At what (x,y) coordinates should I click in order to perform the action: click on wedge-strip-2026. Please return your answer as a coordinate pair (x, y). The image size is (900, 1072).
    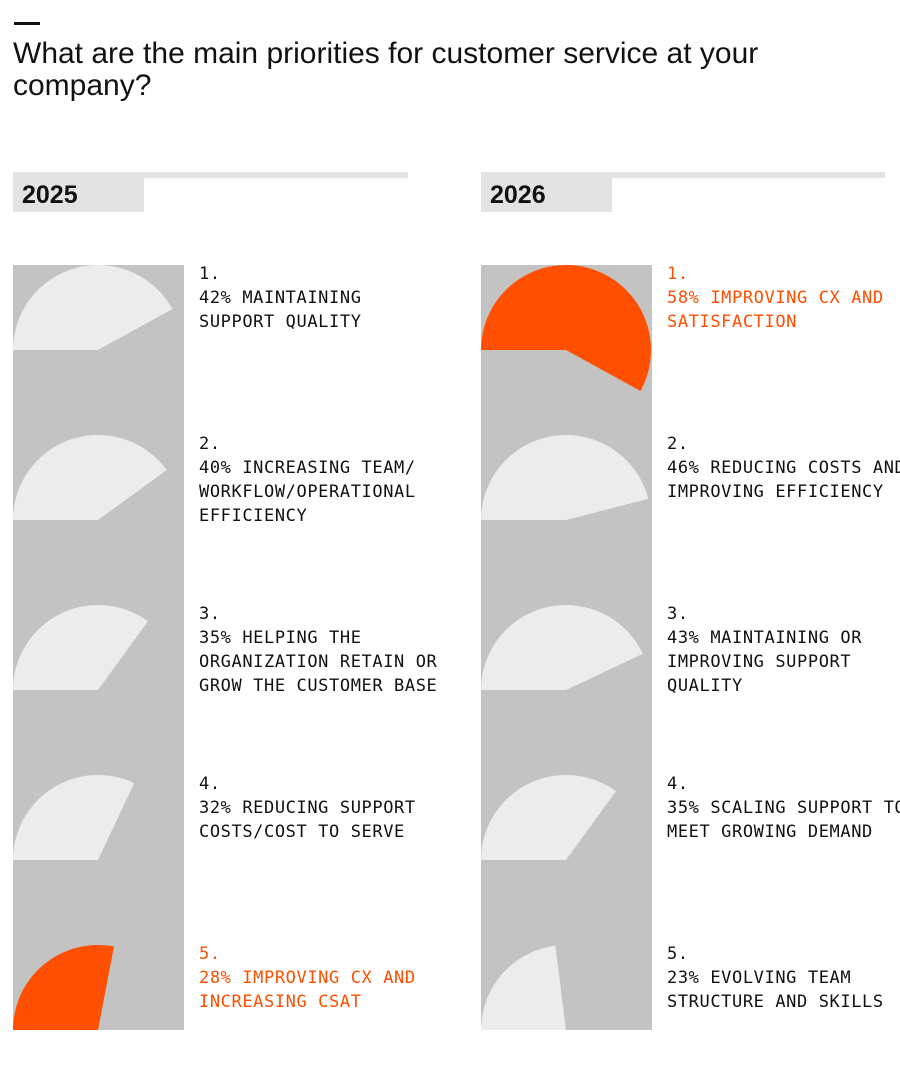
    Looking at the image, I should click on (566, 647).